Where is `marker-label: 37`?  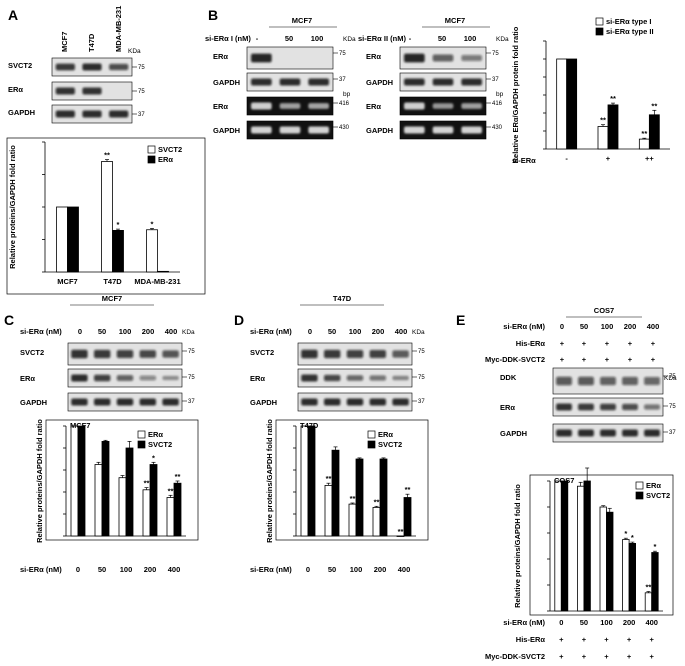
marker-label: 37 is located at coordinates (672, 433).